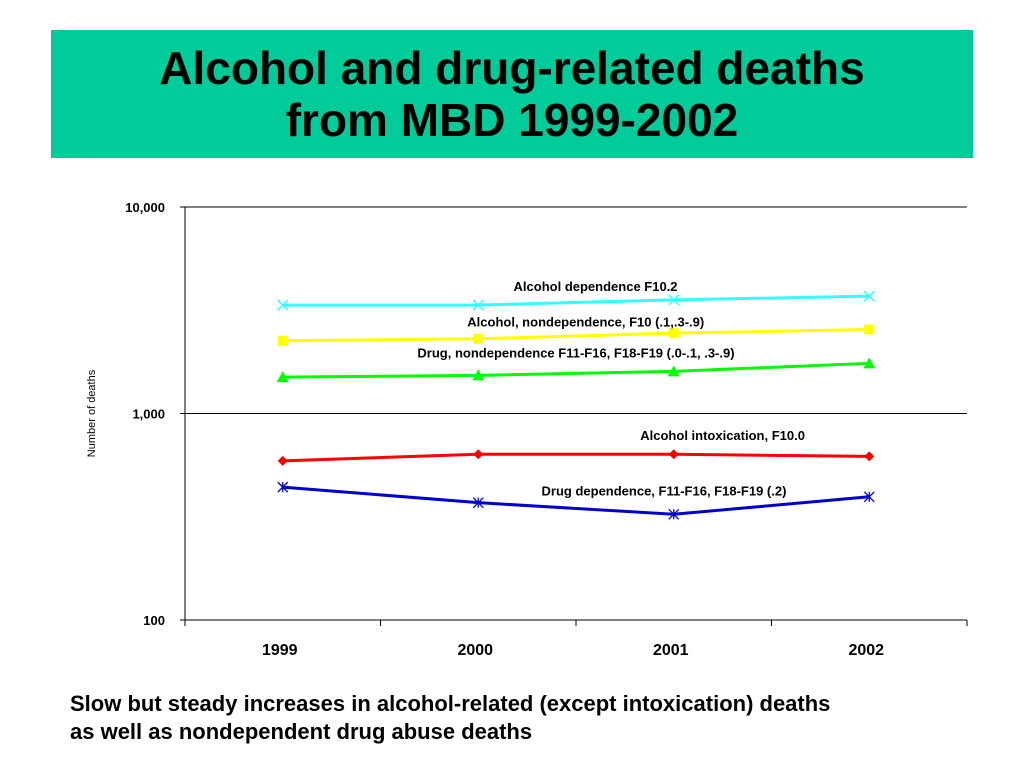 This screenshot has height=768, width=1024. I want to click on y-axis-label: Number of deaths, so click(92, 413).